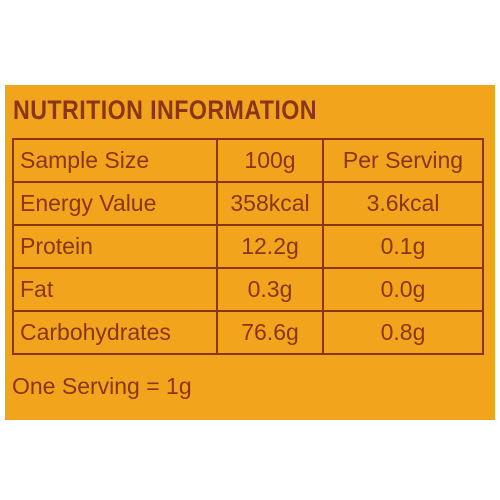 This screenshot has width=500, height=500. Describe the element at coordinates (115, 203) in the screenshot. I see `table-cell: Energy Value` at that location.